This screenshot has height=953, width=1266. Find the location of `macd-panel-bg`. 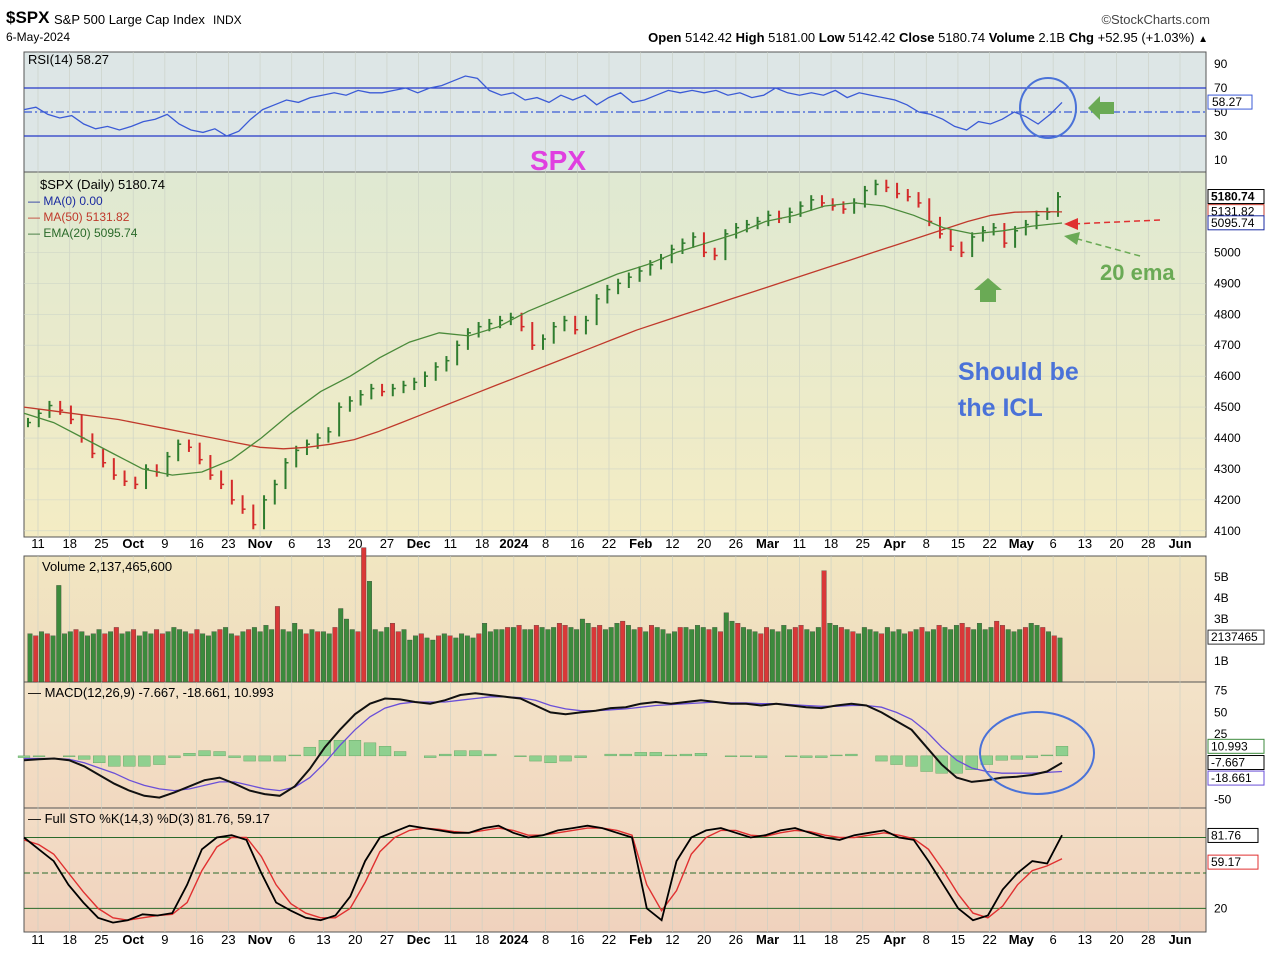

macd-panel-bg is located at coordinates (615, 745).